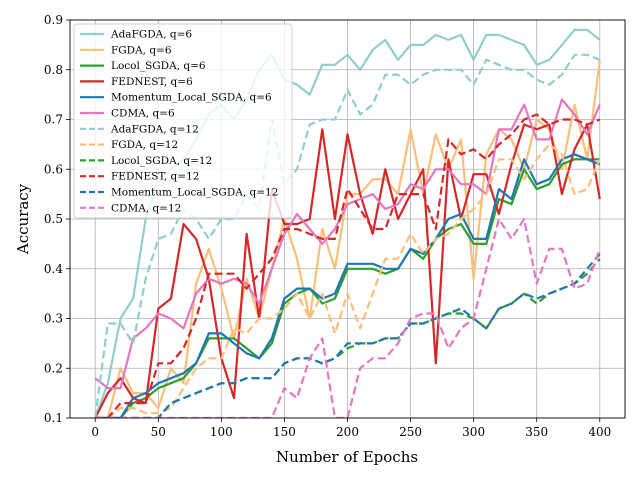  Describe the element at coordinates (53, 169) in the screenshot. I see `y-tick-label: 0.6` at that location.